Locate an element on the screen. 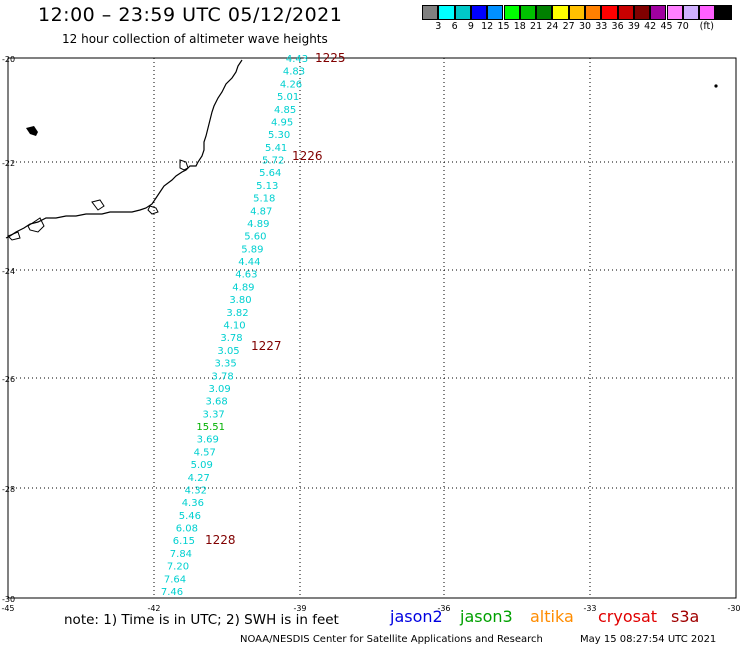 This screenshot has width=740, height=650. colorbar-label: 6 is located at coordinates (454, 26).